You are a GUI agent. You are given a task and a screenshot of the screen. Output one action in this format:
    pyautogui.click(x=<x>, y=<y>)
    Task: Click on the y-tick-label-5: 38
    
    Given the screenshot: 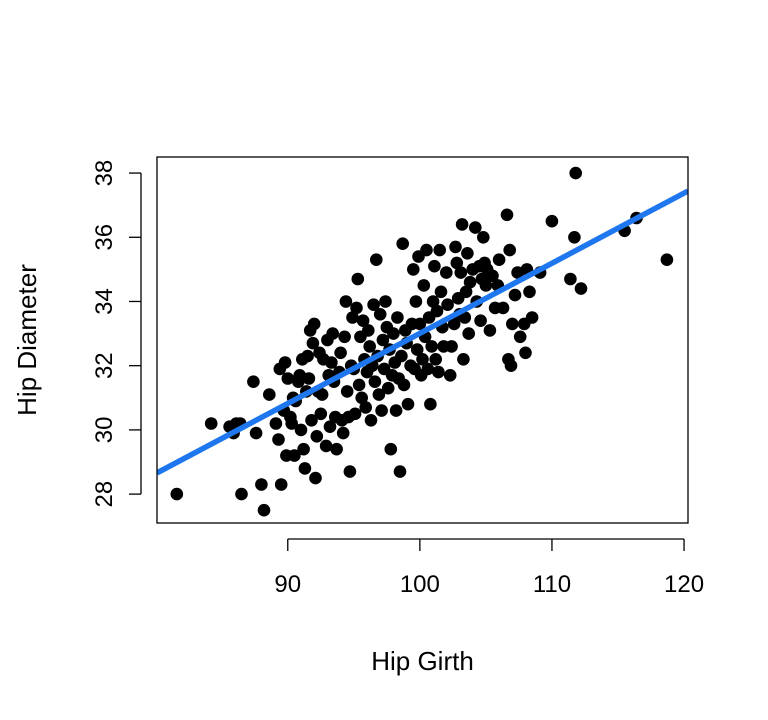 What is the action you would take?
    pyautogui.click(x=104, y=173)
    